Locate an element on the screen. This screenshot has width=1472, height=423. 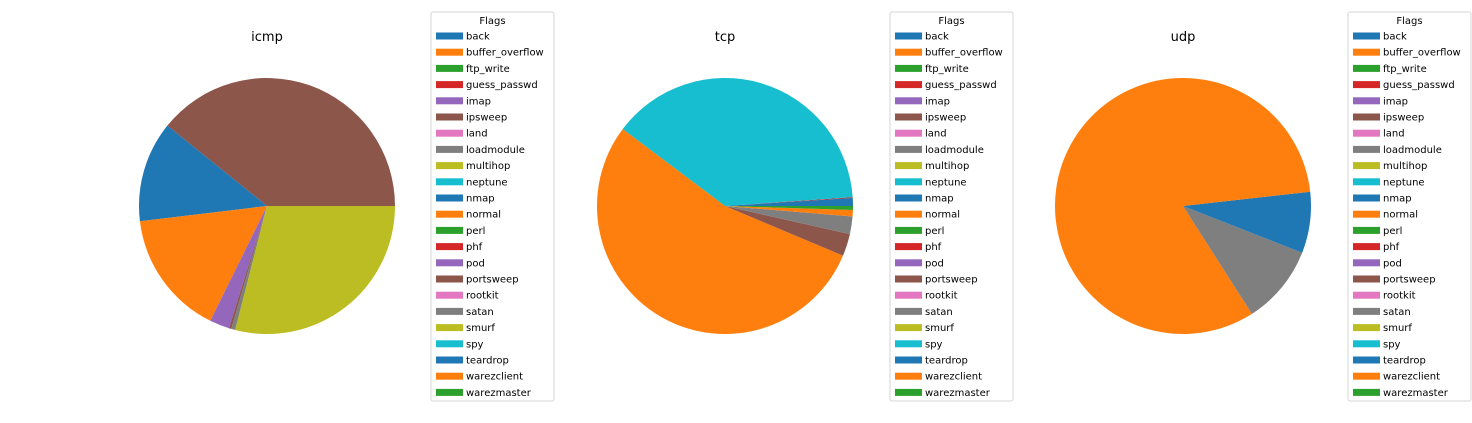
legend-label-smurf: smurf is located at coordinates (480, 328).